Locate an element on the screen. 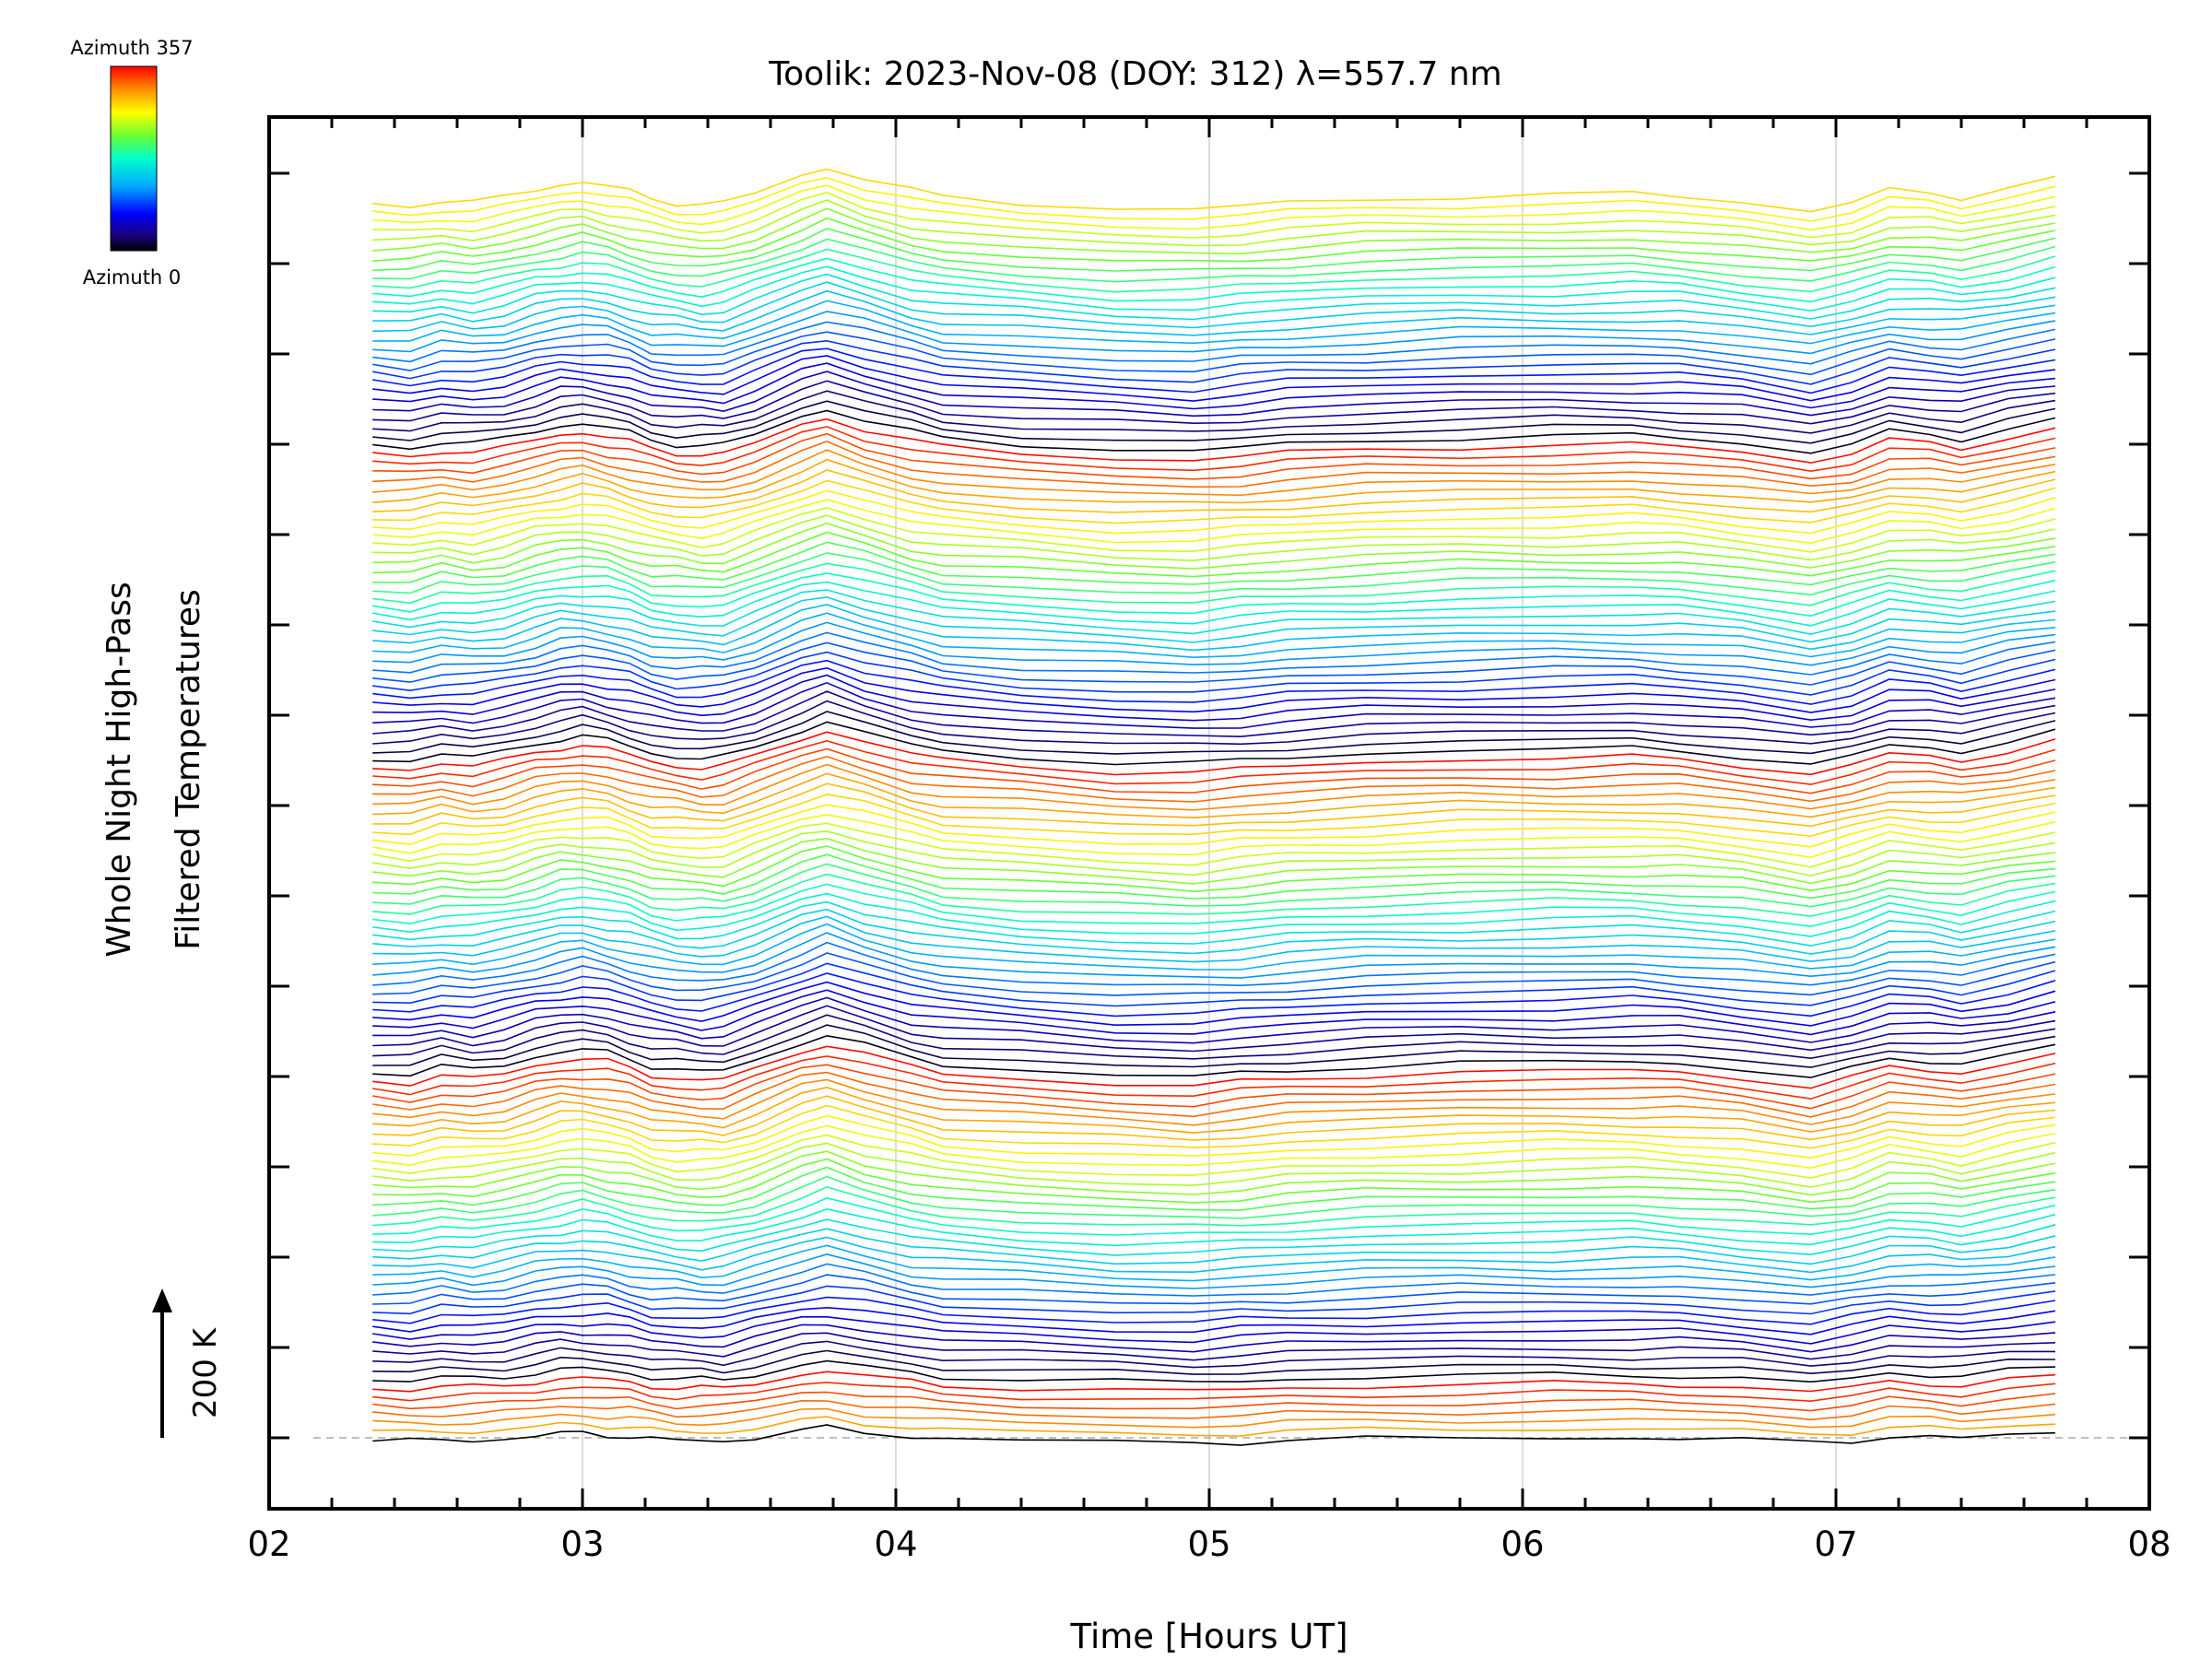  x-tick-label: 07 is located at coordinates (1835, 1544).